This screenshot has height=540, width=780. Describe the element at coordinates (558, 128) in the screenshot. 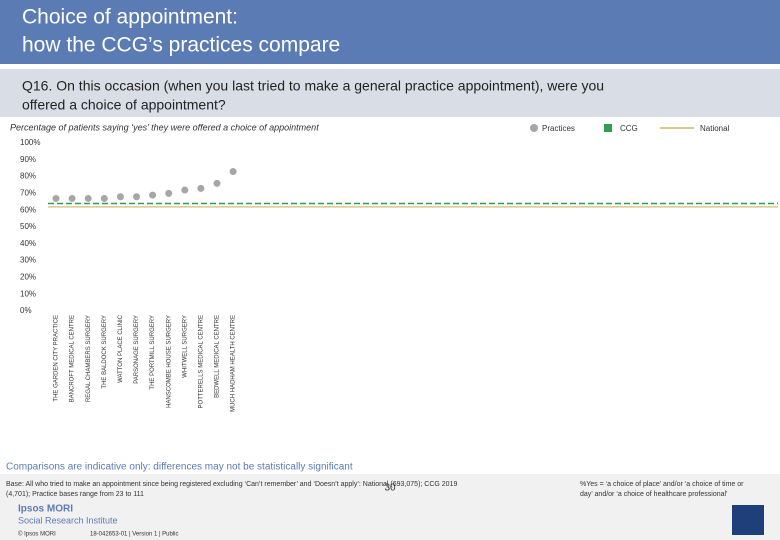

I see `legend-label: Practices` at that location.